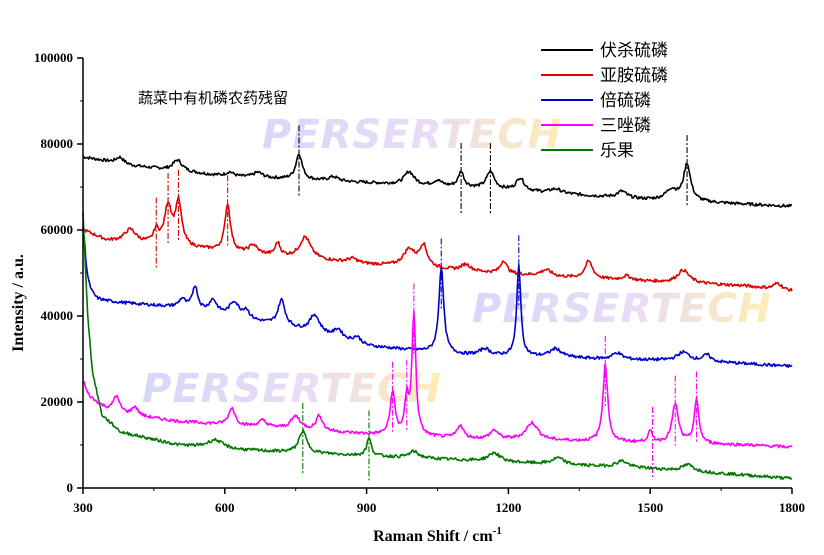 Image resolution: width=824 pixels, height=555 pixels. Describe the element at coordinates (53, 57) in the screenshot. I see `y-tick-label: 100000` at that location.